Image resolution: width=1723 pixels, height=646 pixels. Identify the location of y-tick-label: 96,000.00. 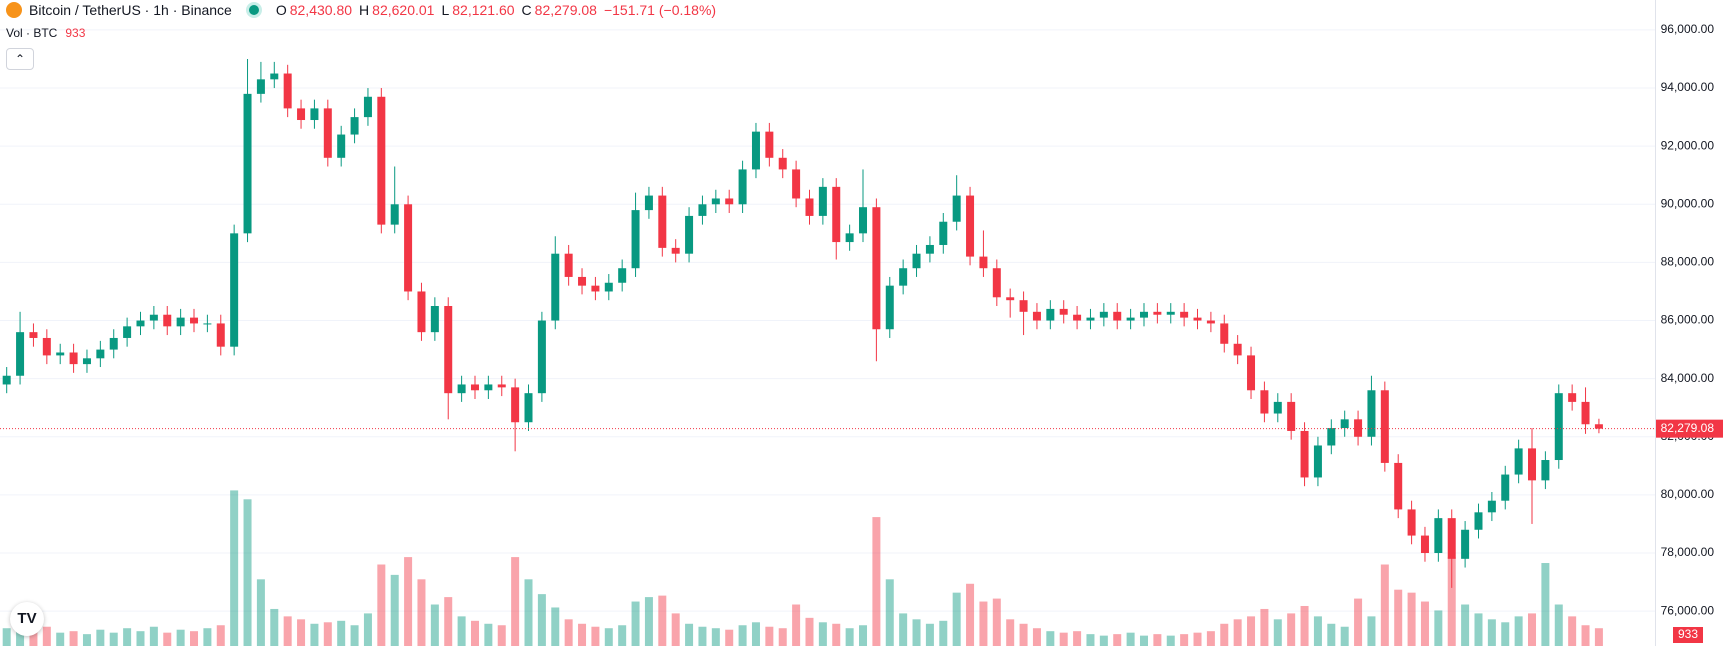
(1688, 29).